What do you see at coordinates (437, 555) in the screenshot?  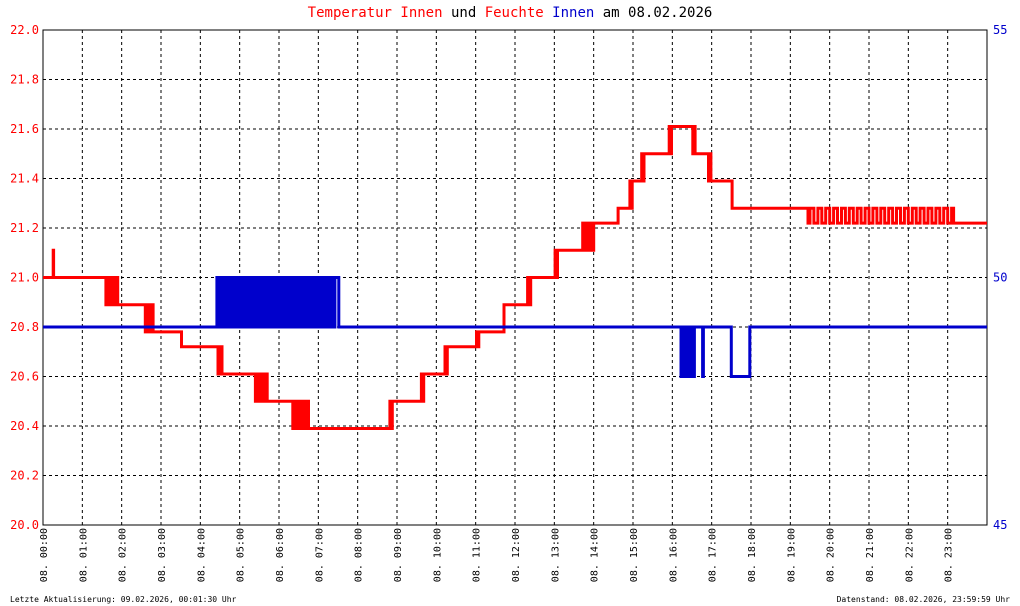 I see `x-tick-label: 08. 10:00` at bounding box center [437, 555].